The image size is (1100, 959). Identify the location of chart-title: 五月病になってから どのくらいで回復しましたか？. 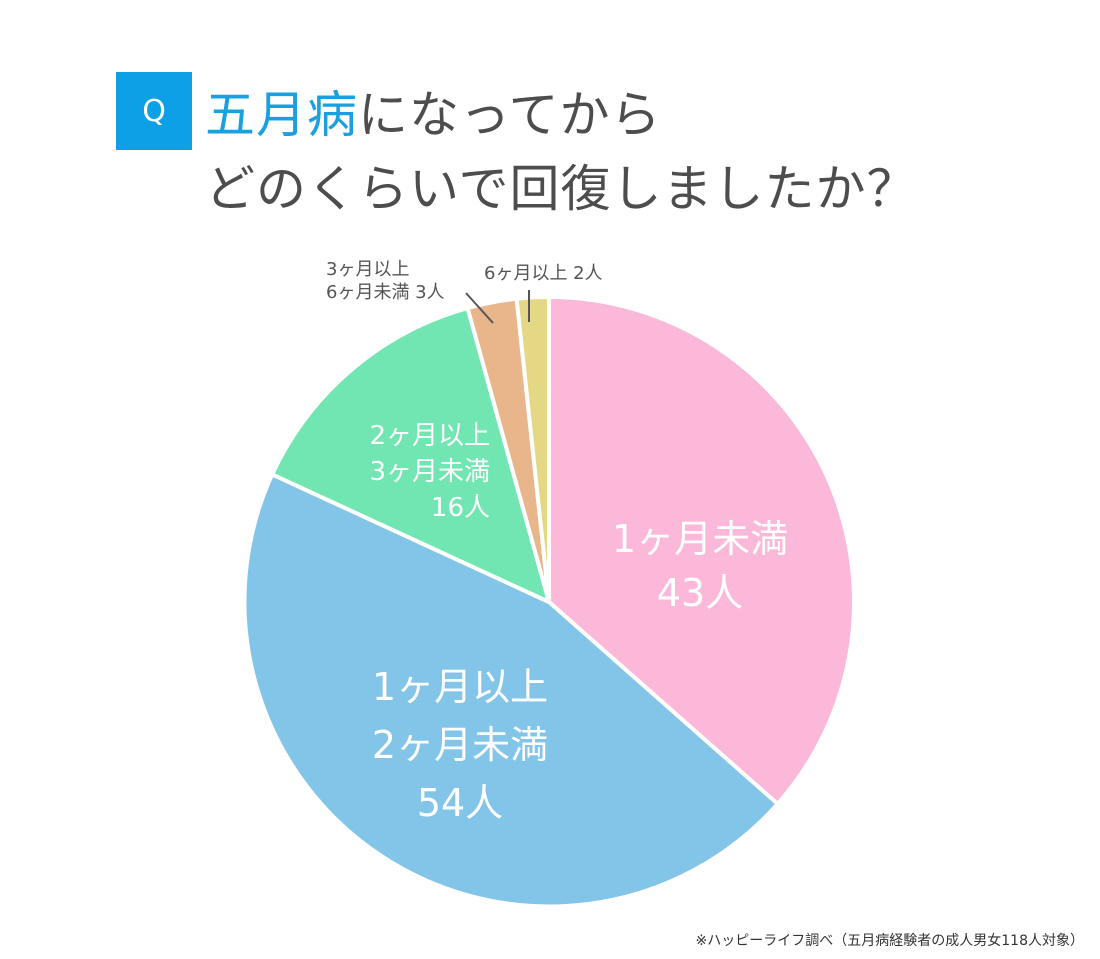
(561, 152).